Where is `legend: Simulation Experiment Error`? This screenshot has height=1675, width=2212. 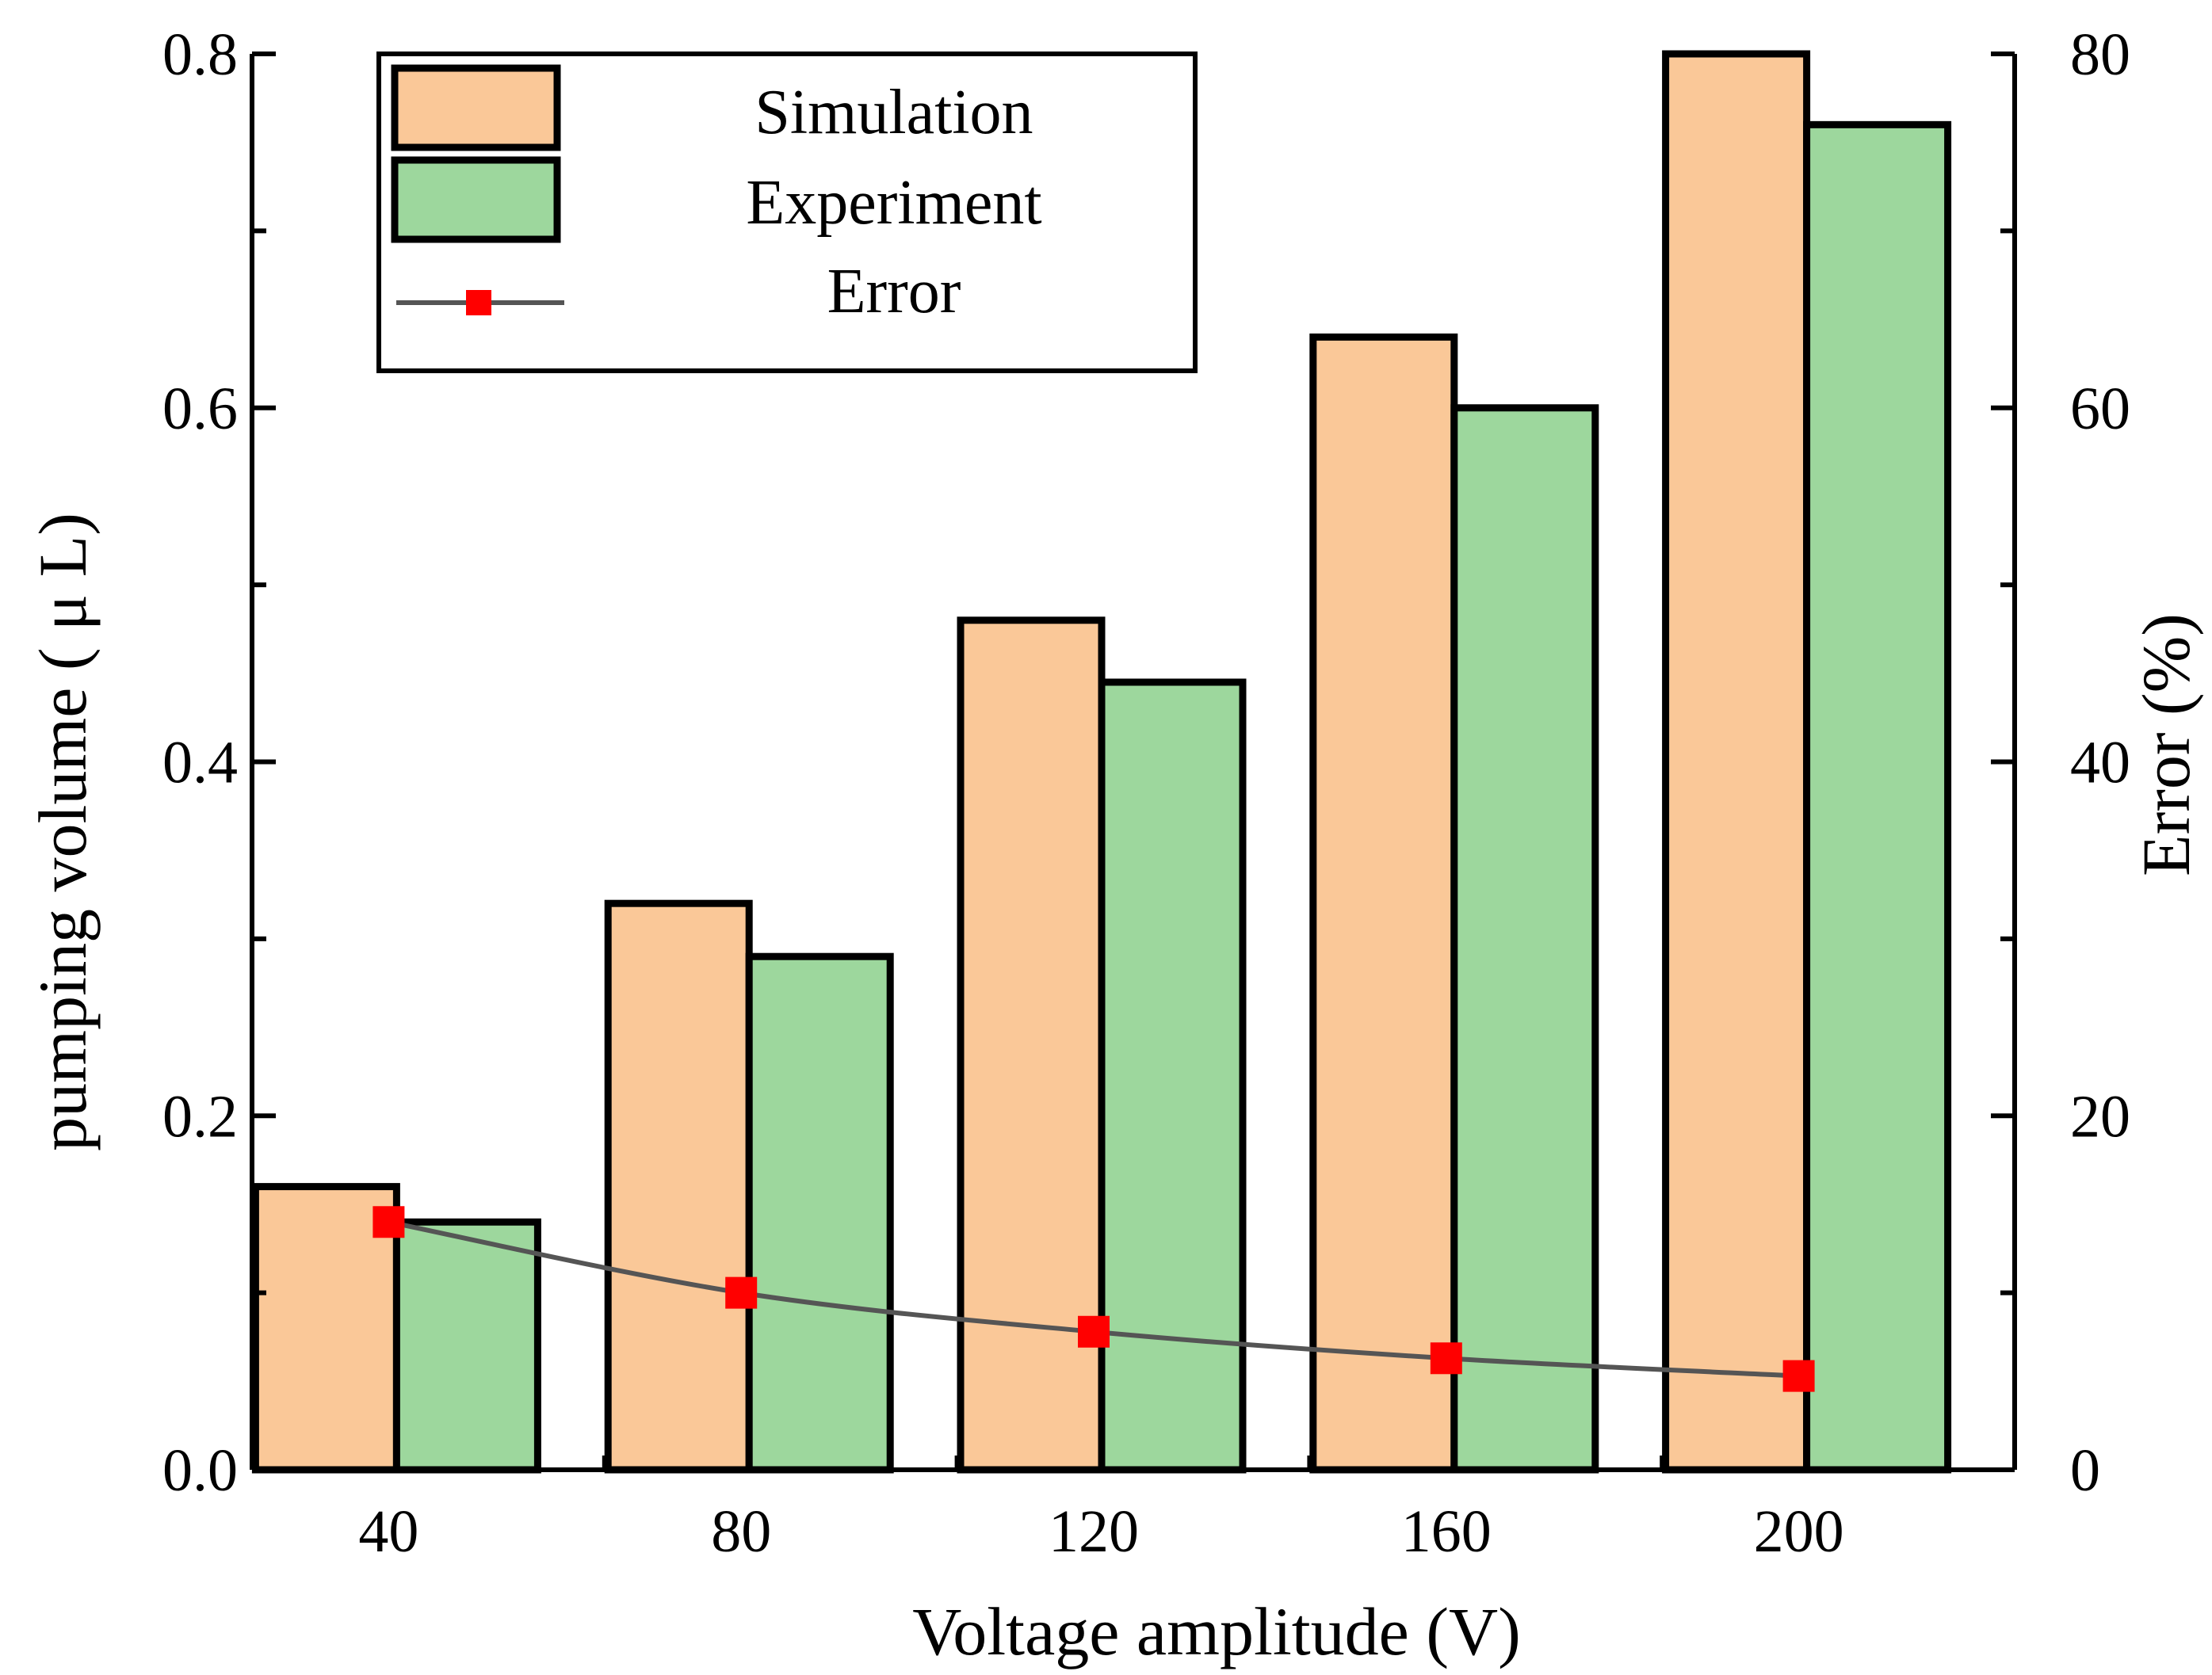 legend: Simulation Experiment Error is located at coordinates (787, 213).